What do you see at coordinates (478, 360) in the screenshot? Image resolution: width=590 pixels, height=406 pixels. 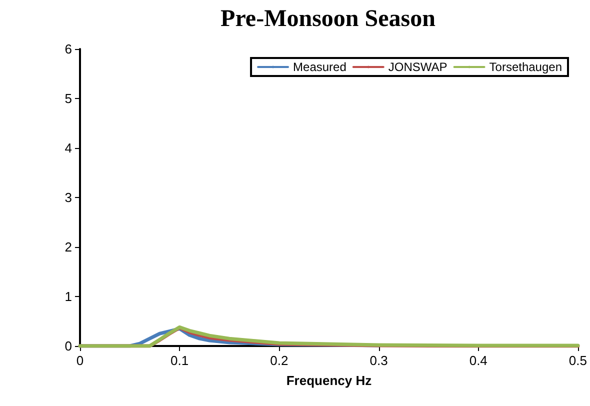 I see `x-tick-label: 0.4` at bounding box center [478, 360].